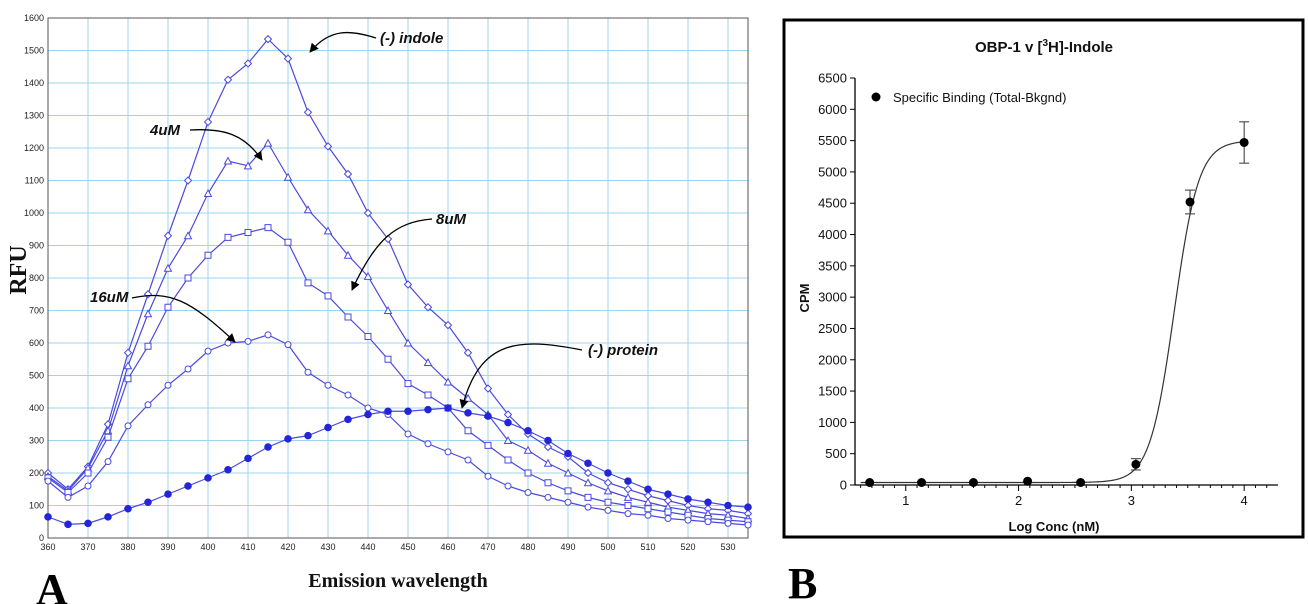 This screenshot has height=604, width=1308. Describe the element at coordinates (607, 547) in the screenshot. I see `x-tick-label: 500` at that location.